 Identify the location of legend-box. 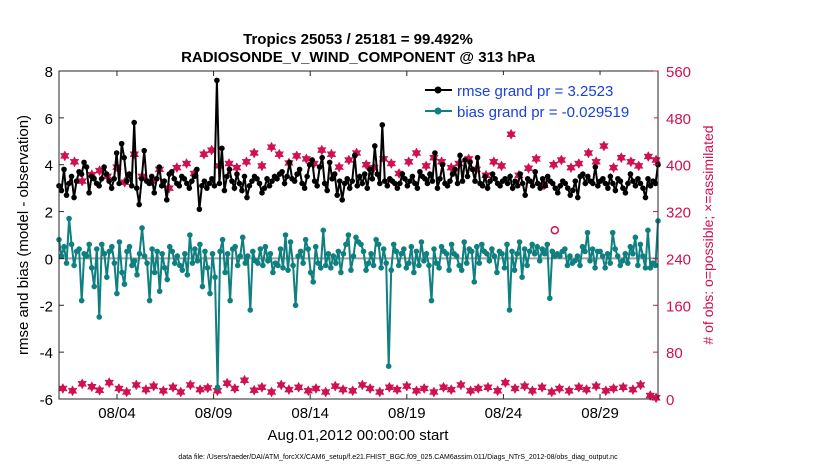
(537, 98).